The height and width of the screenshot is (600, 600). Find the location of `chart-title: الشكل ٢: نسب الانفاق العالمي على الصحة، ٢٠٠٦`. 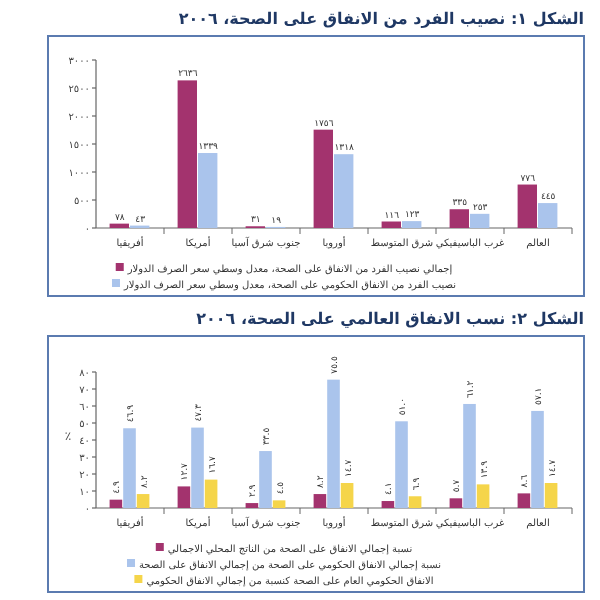

chart-title: الشكل ٢: نسب الانفاق العالمي على الصحة، ٢٠٠٦ is located at coordinates (390, 319).